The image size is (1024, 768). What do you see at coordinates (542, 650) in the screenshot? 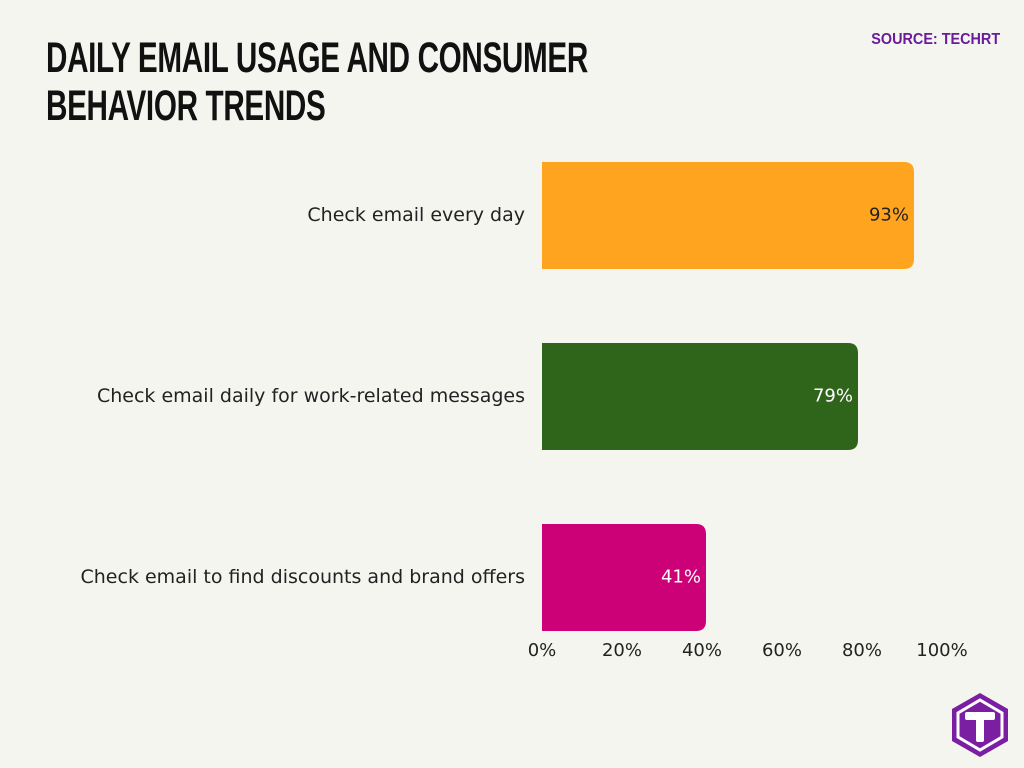
I see `x-tick-label: 0%` at bounding box center [542, 650].